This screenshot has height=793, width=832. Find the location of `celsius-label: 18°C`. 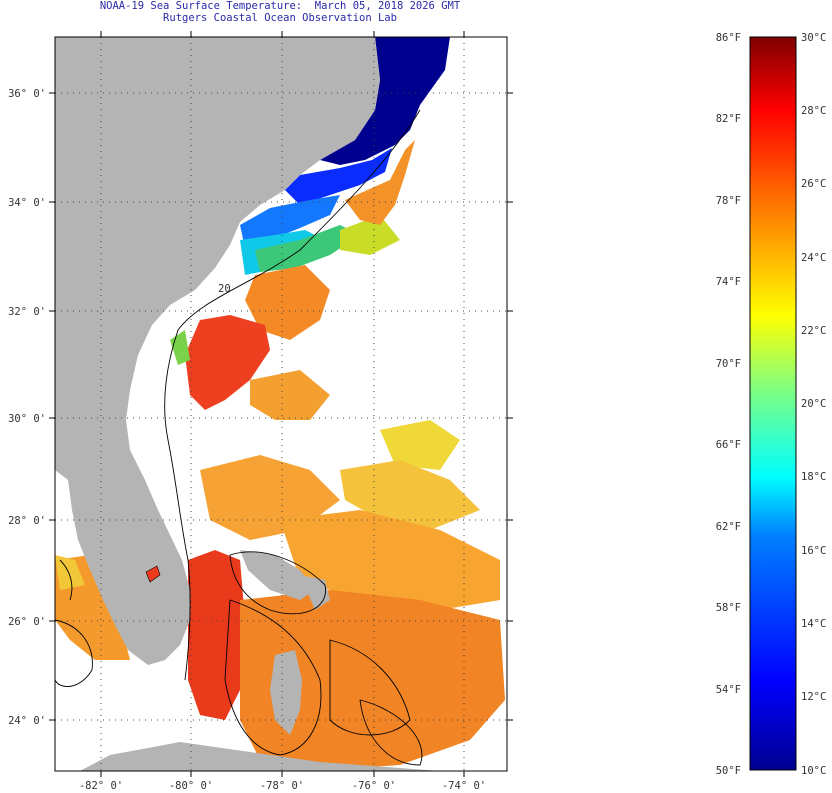

celsius-label: 18°C is located at coordinates (813, 477).